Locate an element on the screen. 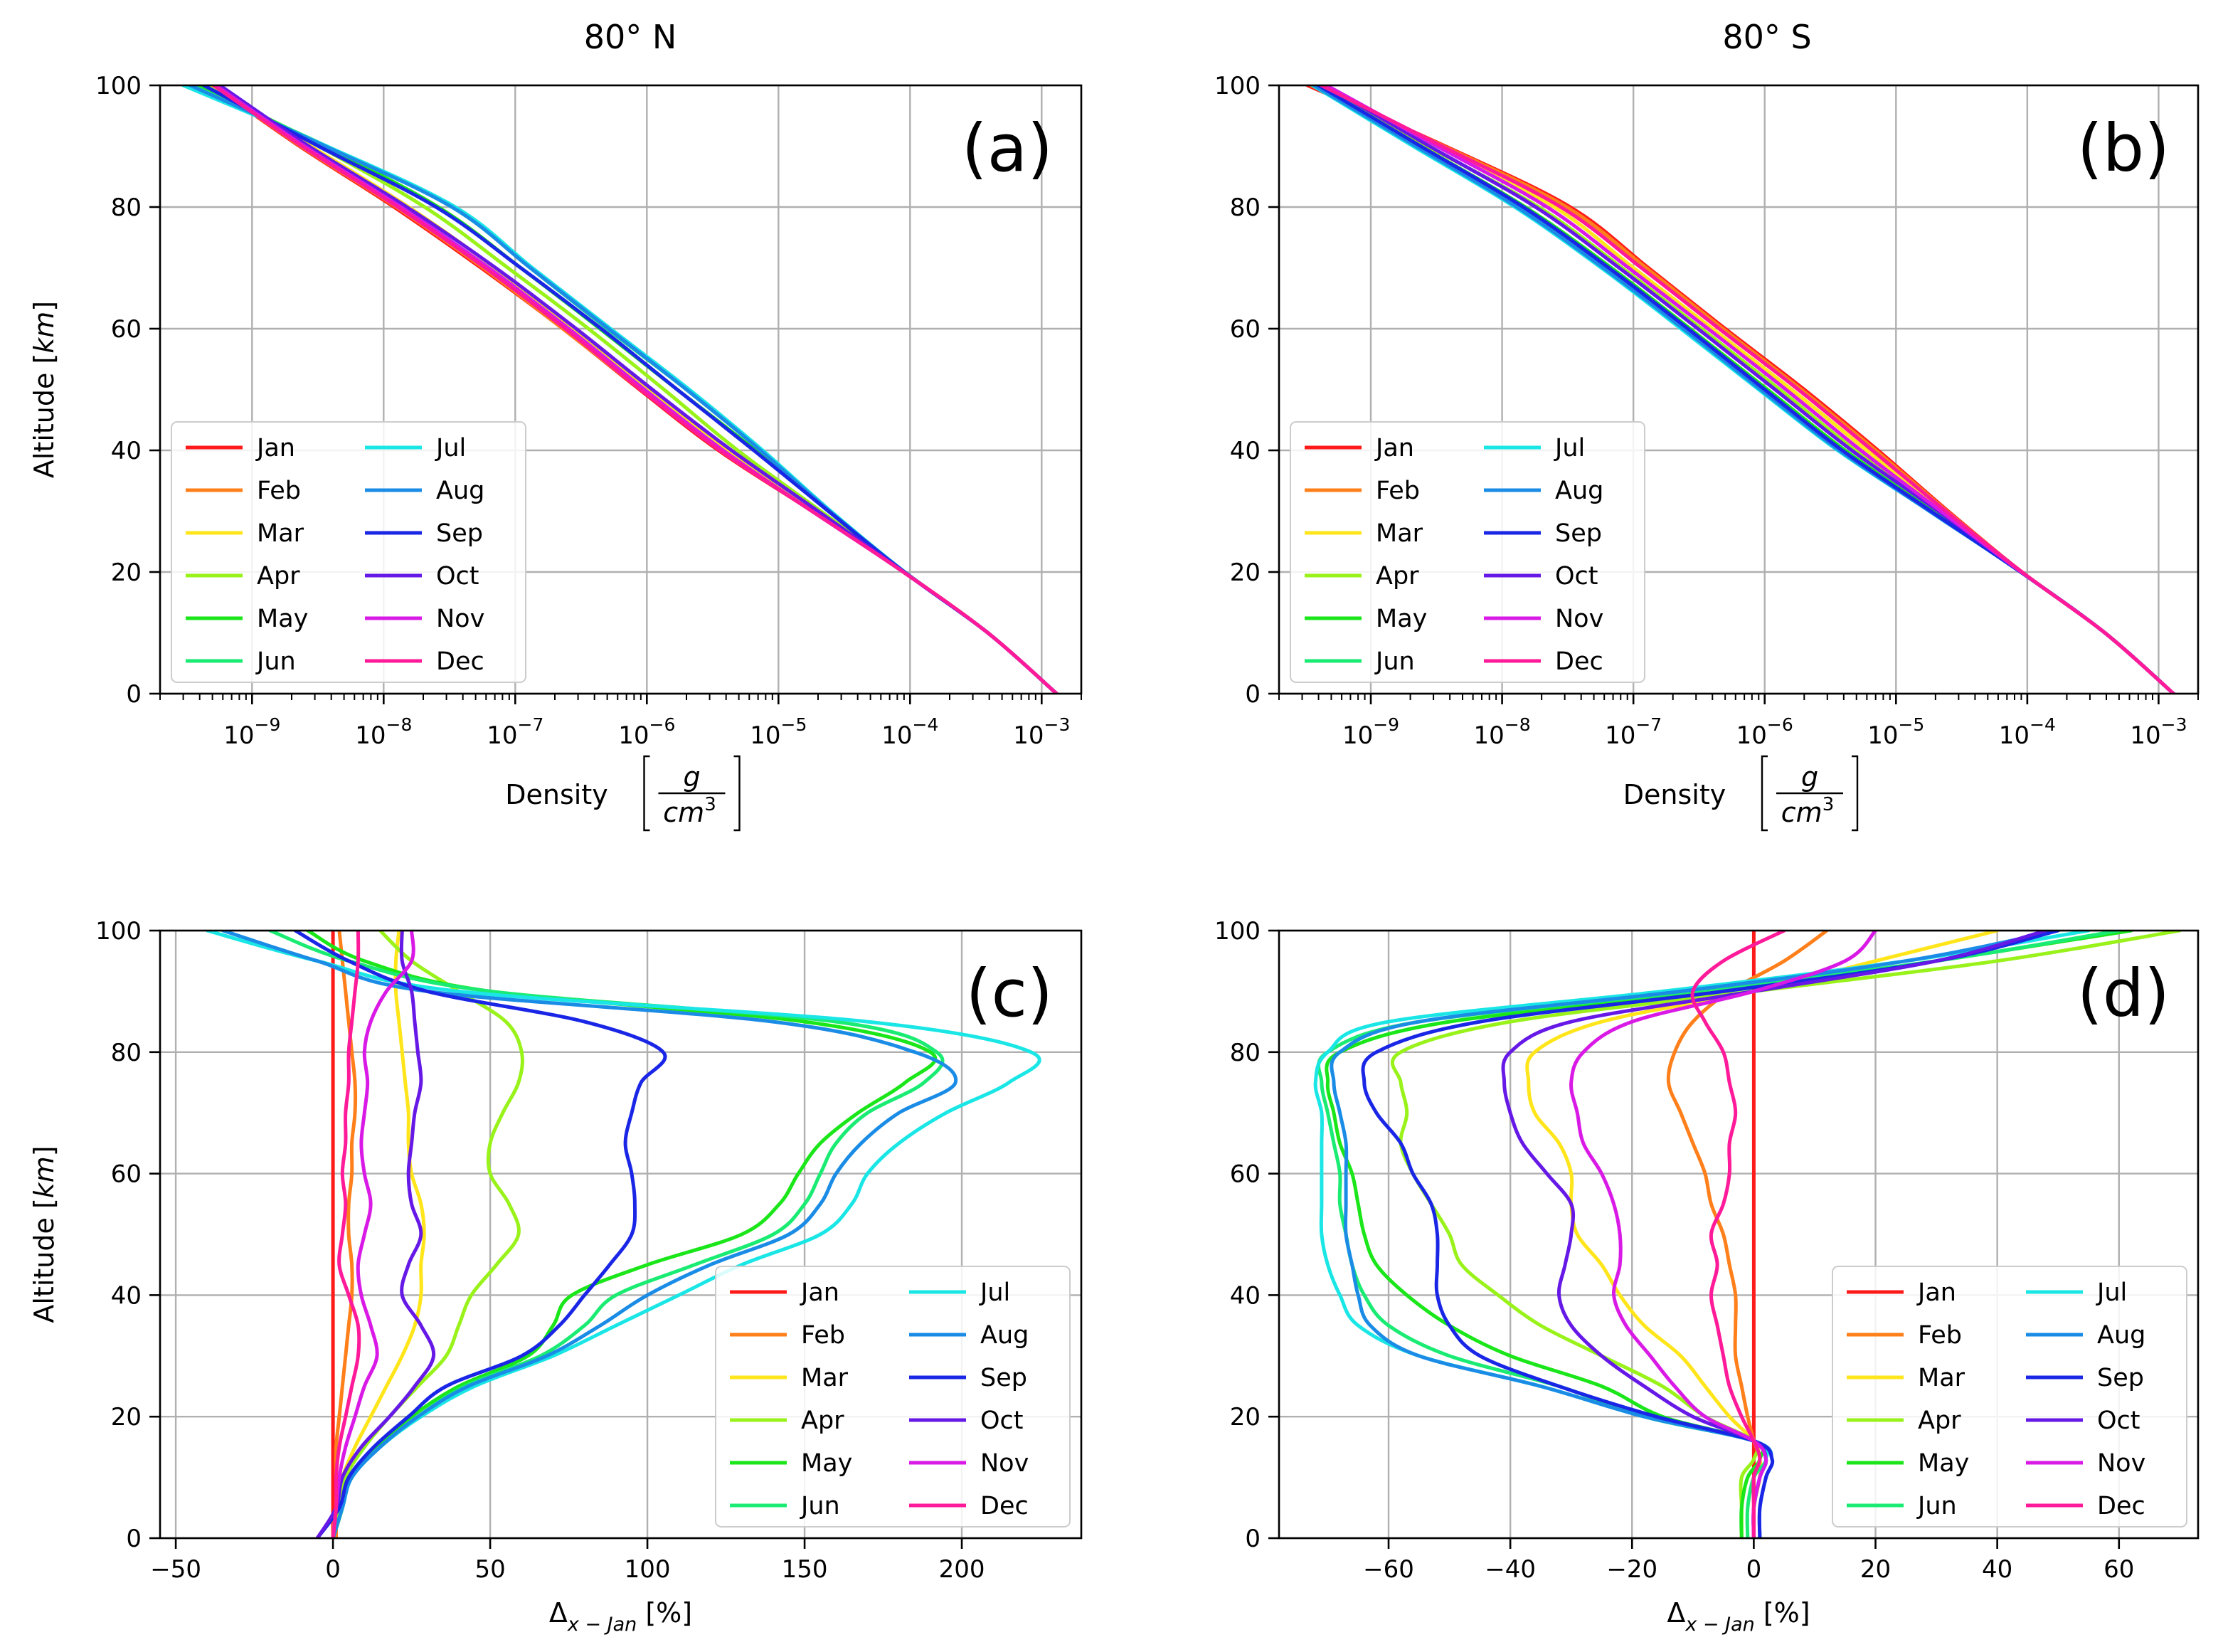 This screenshot has height=1652, width=2223. panel-label: (c) is located at coordinates (1009, 993).